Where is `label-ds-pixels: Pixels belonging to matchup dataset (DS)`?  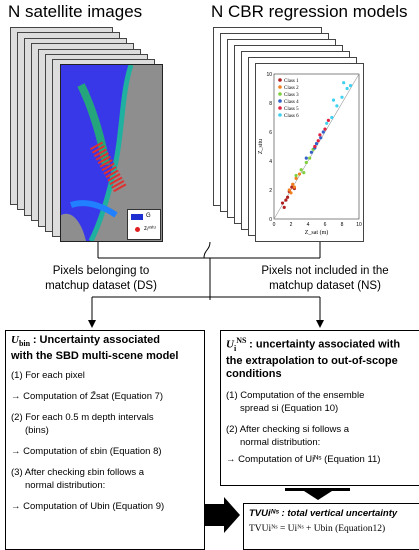
label-ds-pixels: Pixels belonging to matchup dataset (DS) is located at coordinates (101, 279).